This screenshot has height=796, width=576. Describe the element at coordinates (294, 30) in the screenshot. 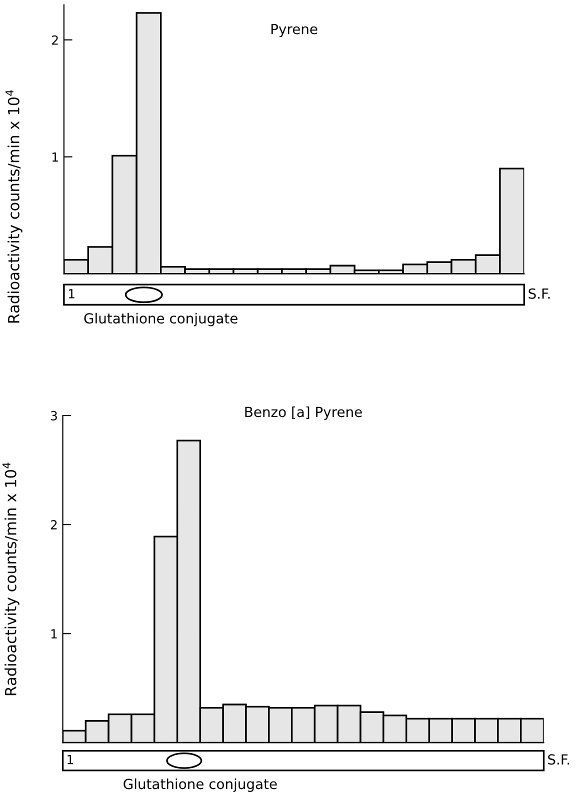

I see `text: Pyrene` at that location.